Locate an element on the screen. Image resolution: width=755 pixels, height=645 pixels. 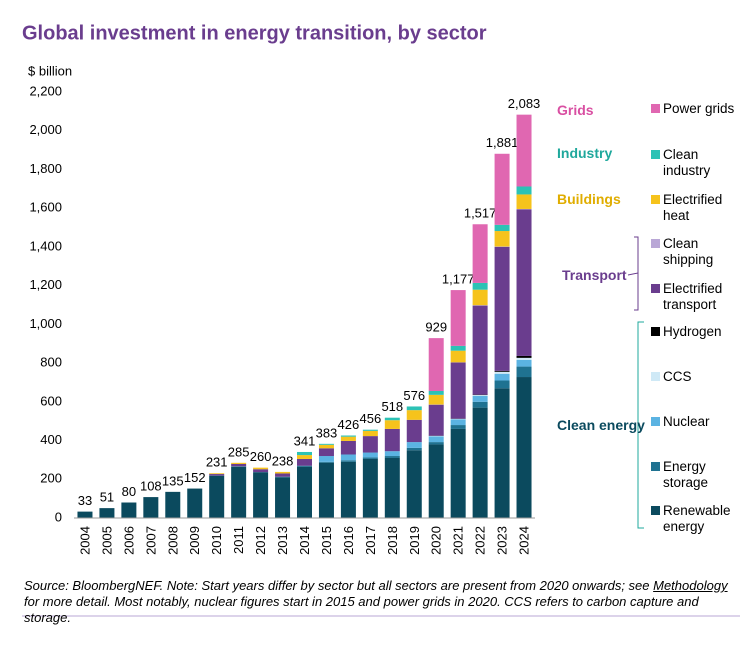
total-label: 341 is located at coordinates (305, 440).